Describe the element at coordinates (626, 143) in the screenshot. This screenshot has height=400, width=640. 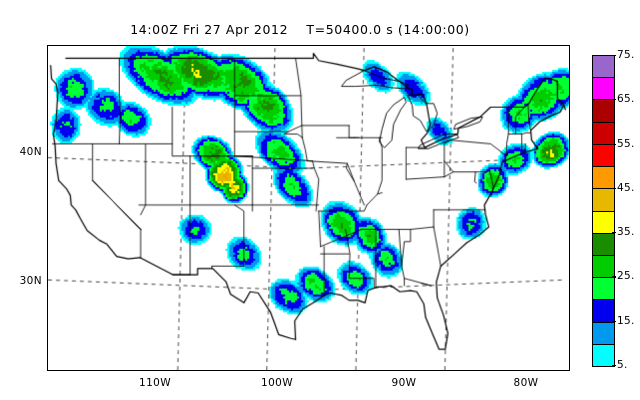
I see `colorbar-tick-55: 55.` at that location.